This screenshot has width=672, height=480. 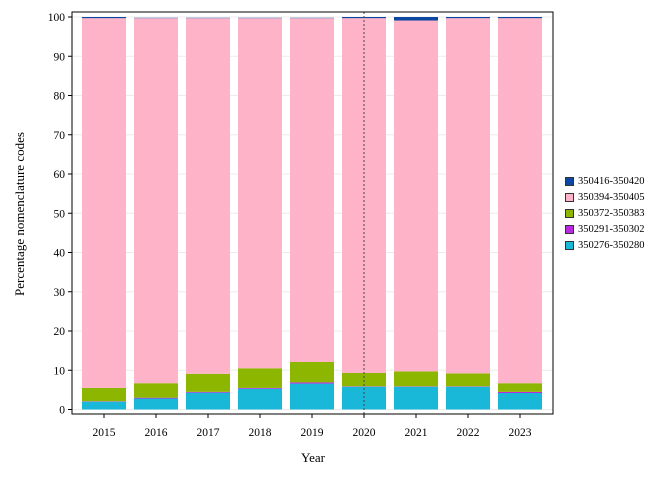 I want to click on y-axis-ticks: 0 10 20 30 40 50 60 70 80 90 100, so click(x=60, y=214).